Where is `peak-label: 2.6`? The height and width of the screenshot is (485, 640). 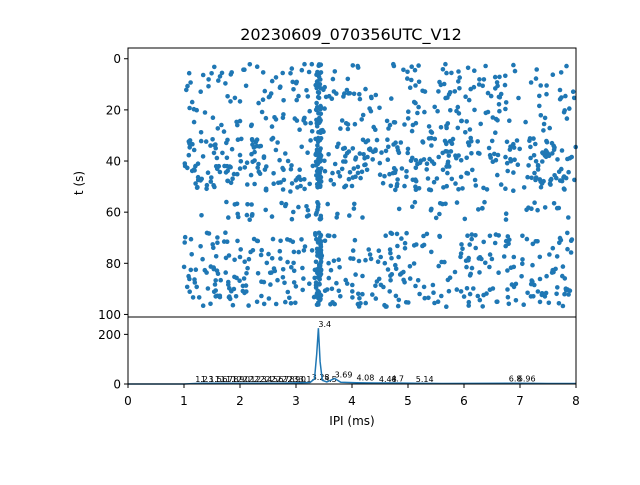
peak-label: 2.6 is located at coordinates (277, 379).